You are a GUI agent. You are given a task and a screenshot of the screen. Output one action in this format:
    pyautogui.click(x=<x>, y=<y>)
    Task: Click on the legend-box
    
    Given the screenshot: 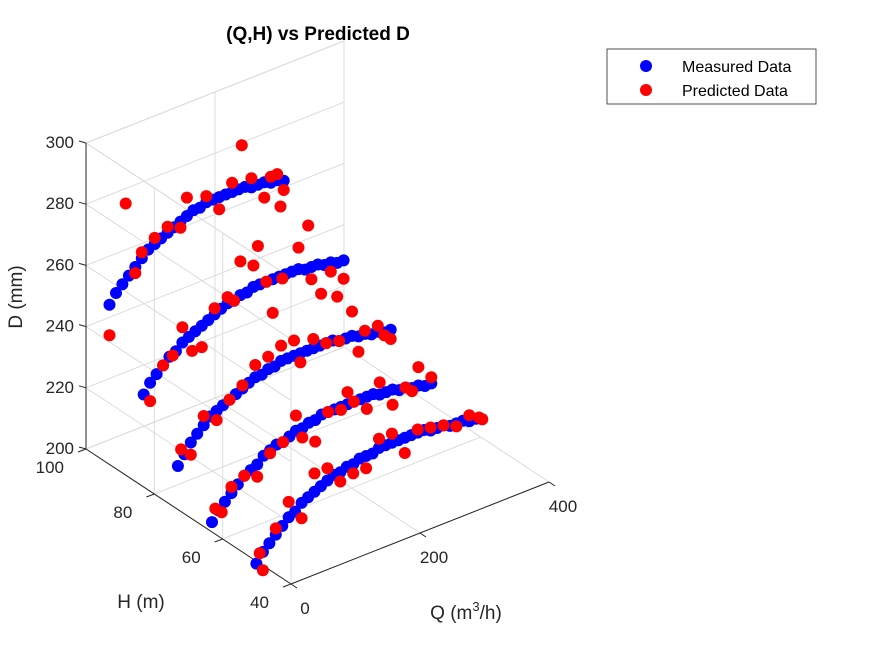 What is the action you would take?
    pyautogui.click(x=711, y=76)
    